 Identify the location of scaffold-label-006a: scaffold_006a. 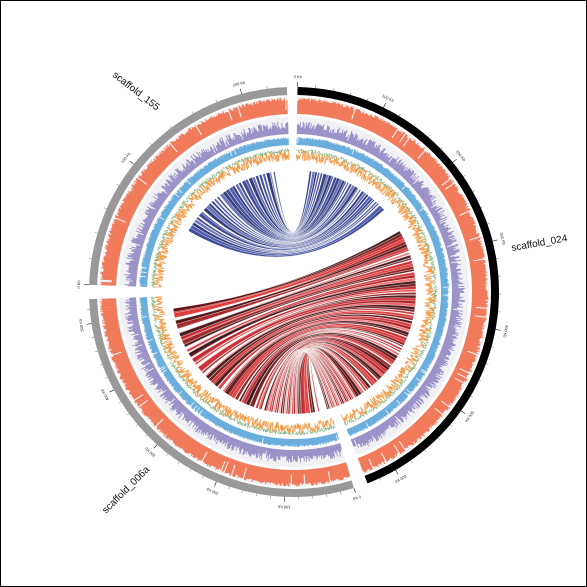
(126, 490).